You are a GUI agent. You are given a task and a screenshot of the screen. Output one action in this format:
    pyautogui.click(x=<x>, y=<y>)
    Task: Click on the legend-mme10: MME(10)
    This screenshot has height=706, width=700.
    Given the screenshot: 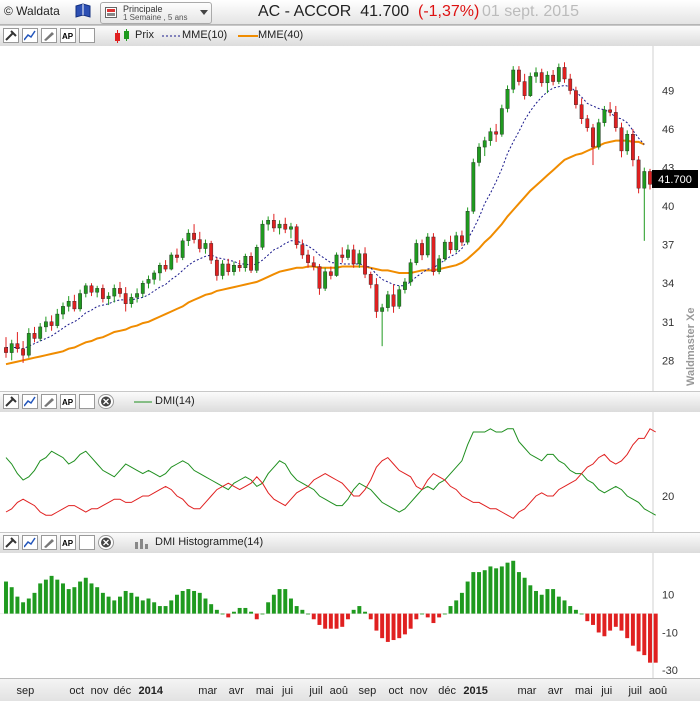 What is the action you would take?
    pyautogui.click(x=205, y=35)
    